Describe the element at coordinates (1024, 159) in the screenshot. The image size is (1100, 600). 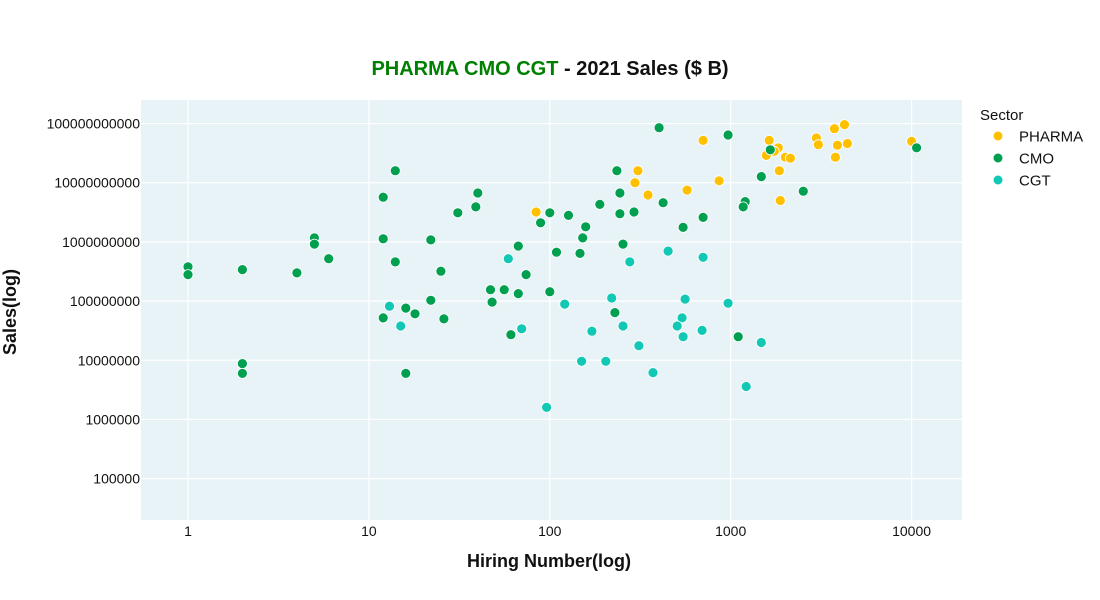
I see `legend-item-cmo: CMO` at that location.